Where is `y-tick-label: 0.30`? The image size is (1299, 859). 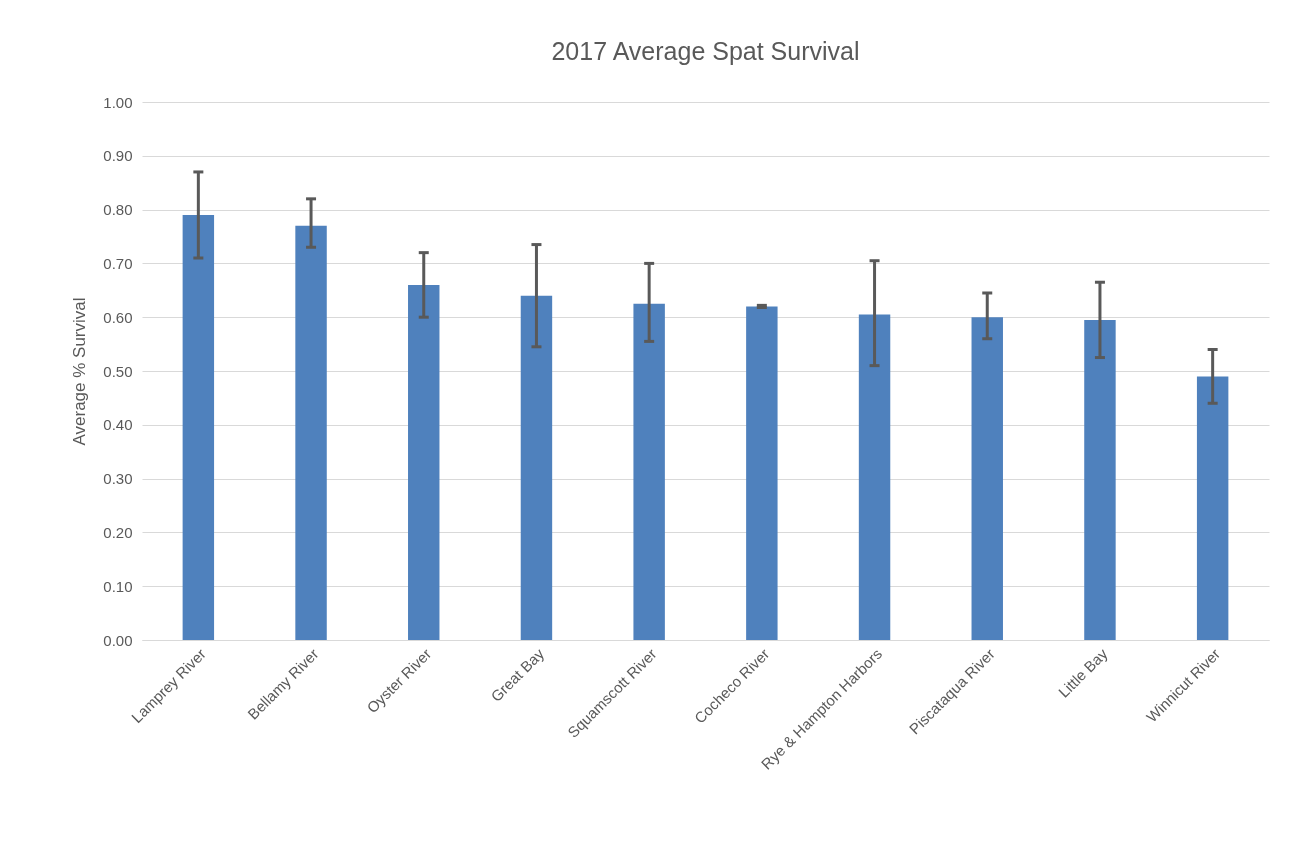 y-tick-label: 0.30 is located at coordinates (118, 479).